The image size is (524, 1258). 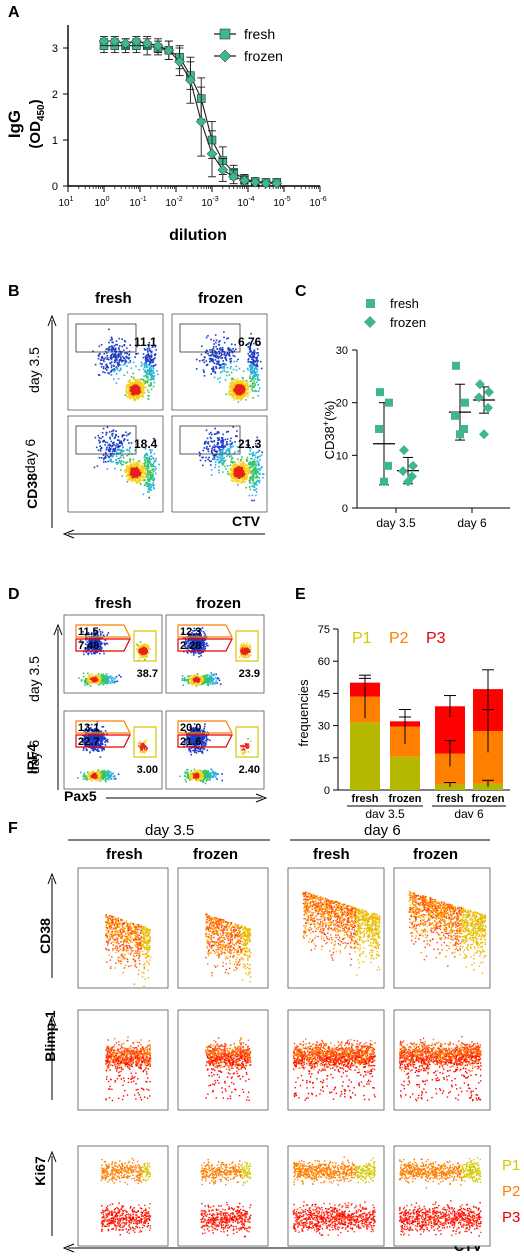 I want to click on chart-a-ylabel-unit: (OD450), so click(x=37, y=123).